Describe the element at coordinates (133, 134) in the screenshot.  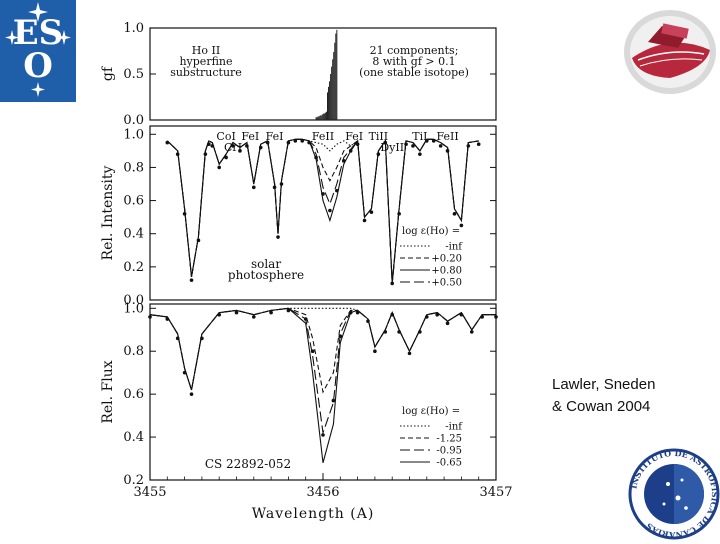
I see `middle-ytick-label: 1.0` at that location.